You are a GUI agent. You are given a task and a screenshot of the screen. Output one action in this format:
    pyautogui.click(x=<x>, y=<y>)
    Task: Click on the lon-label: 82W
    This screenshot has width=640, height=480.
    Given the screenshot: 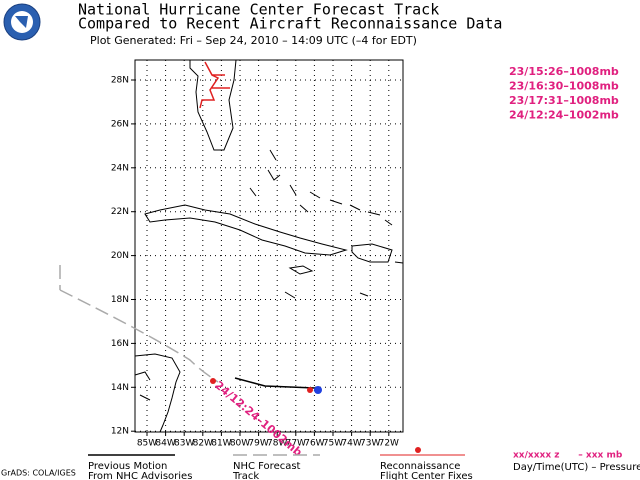 What is the action you would take?
    pyautogui.click(x=203, y=444)
    